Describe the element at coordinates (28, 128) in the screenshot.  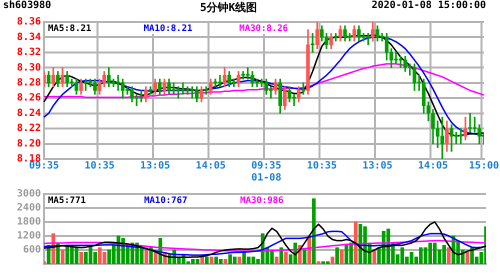
I see `y-tick-label: 8.22` at that location.